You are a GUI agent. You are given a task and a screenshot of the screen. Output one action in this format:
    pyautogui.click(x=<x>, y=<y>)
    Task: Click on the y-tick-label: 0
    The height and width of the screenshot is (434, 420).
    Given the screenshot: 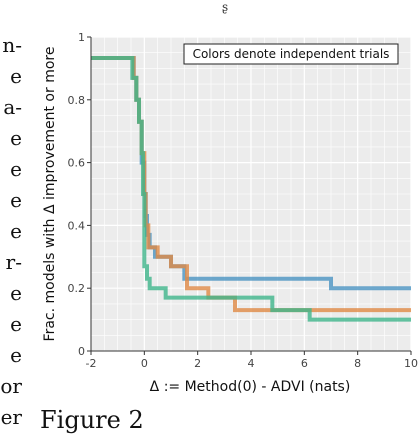 What is the action you would take?
    pyautogui.click(x=81, y=351)
    